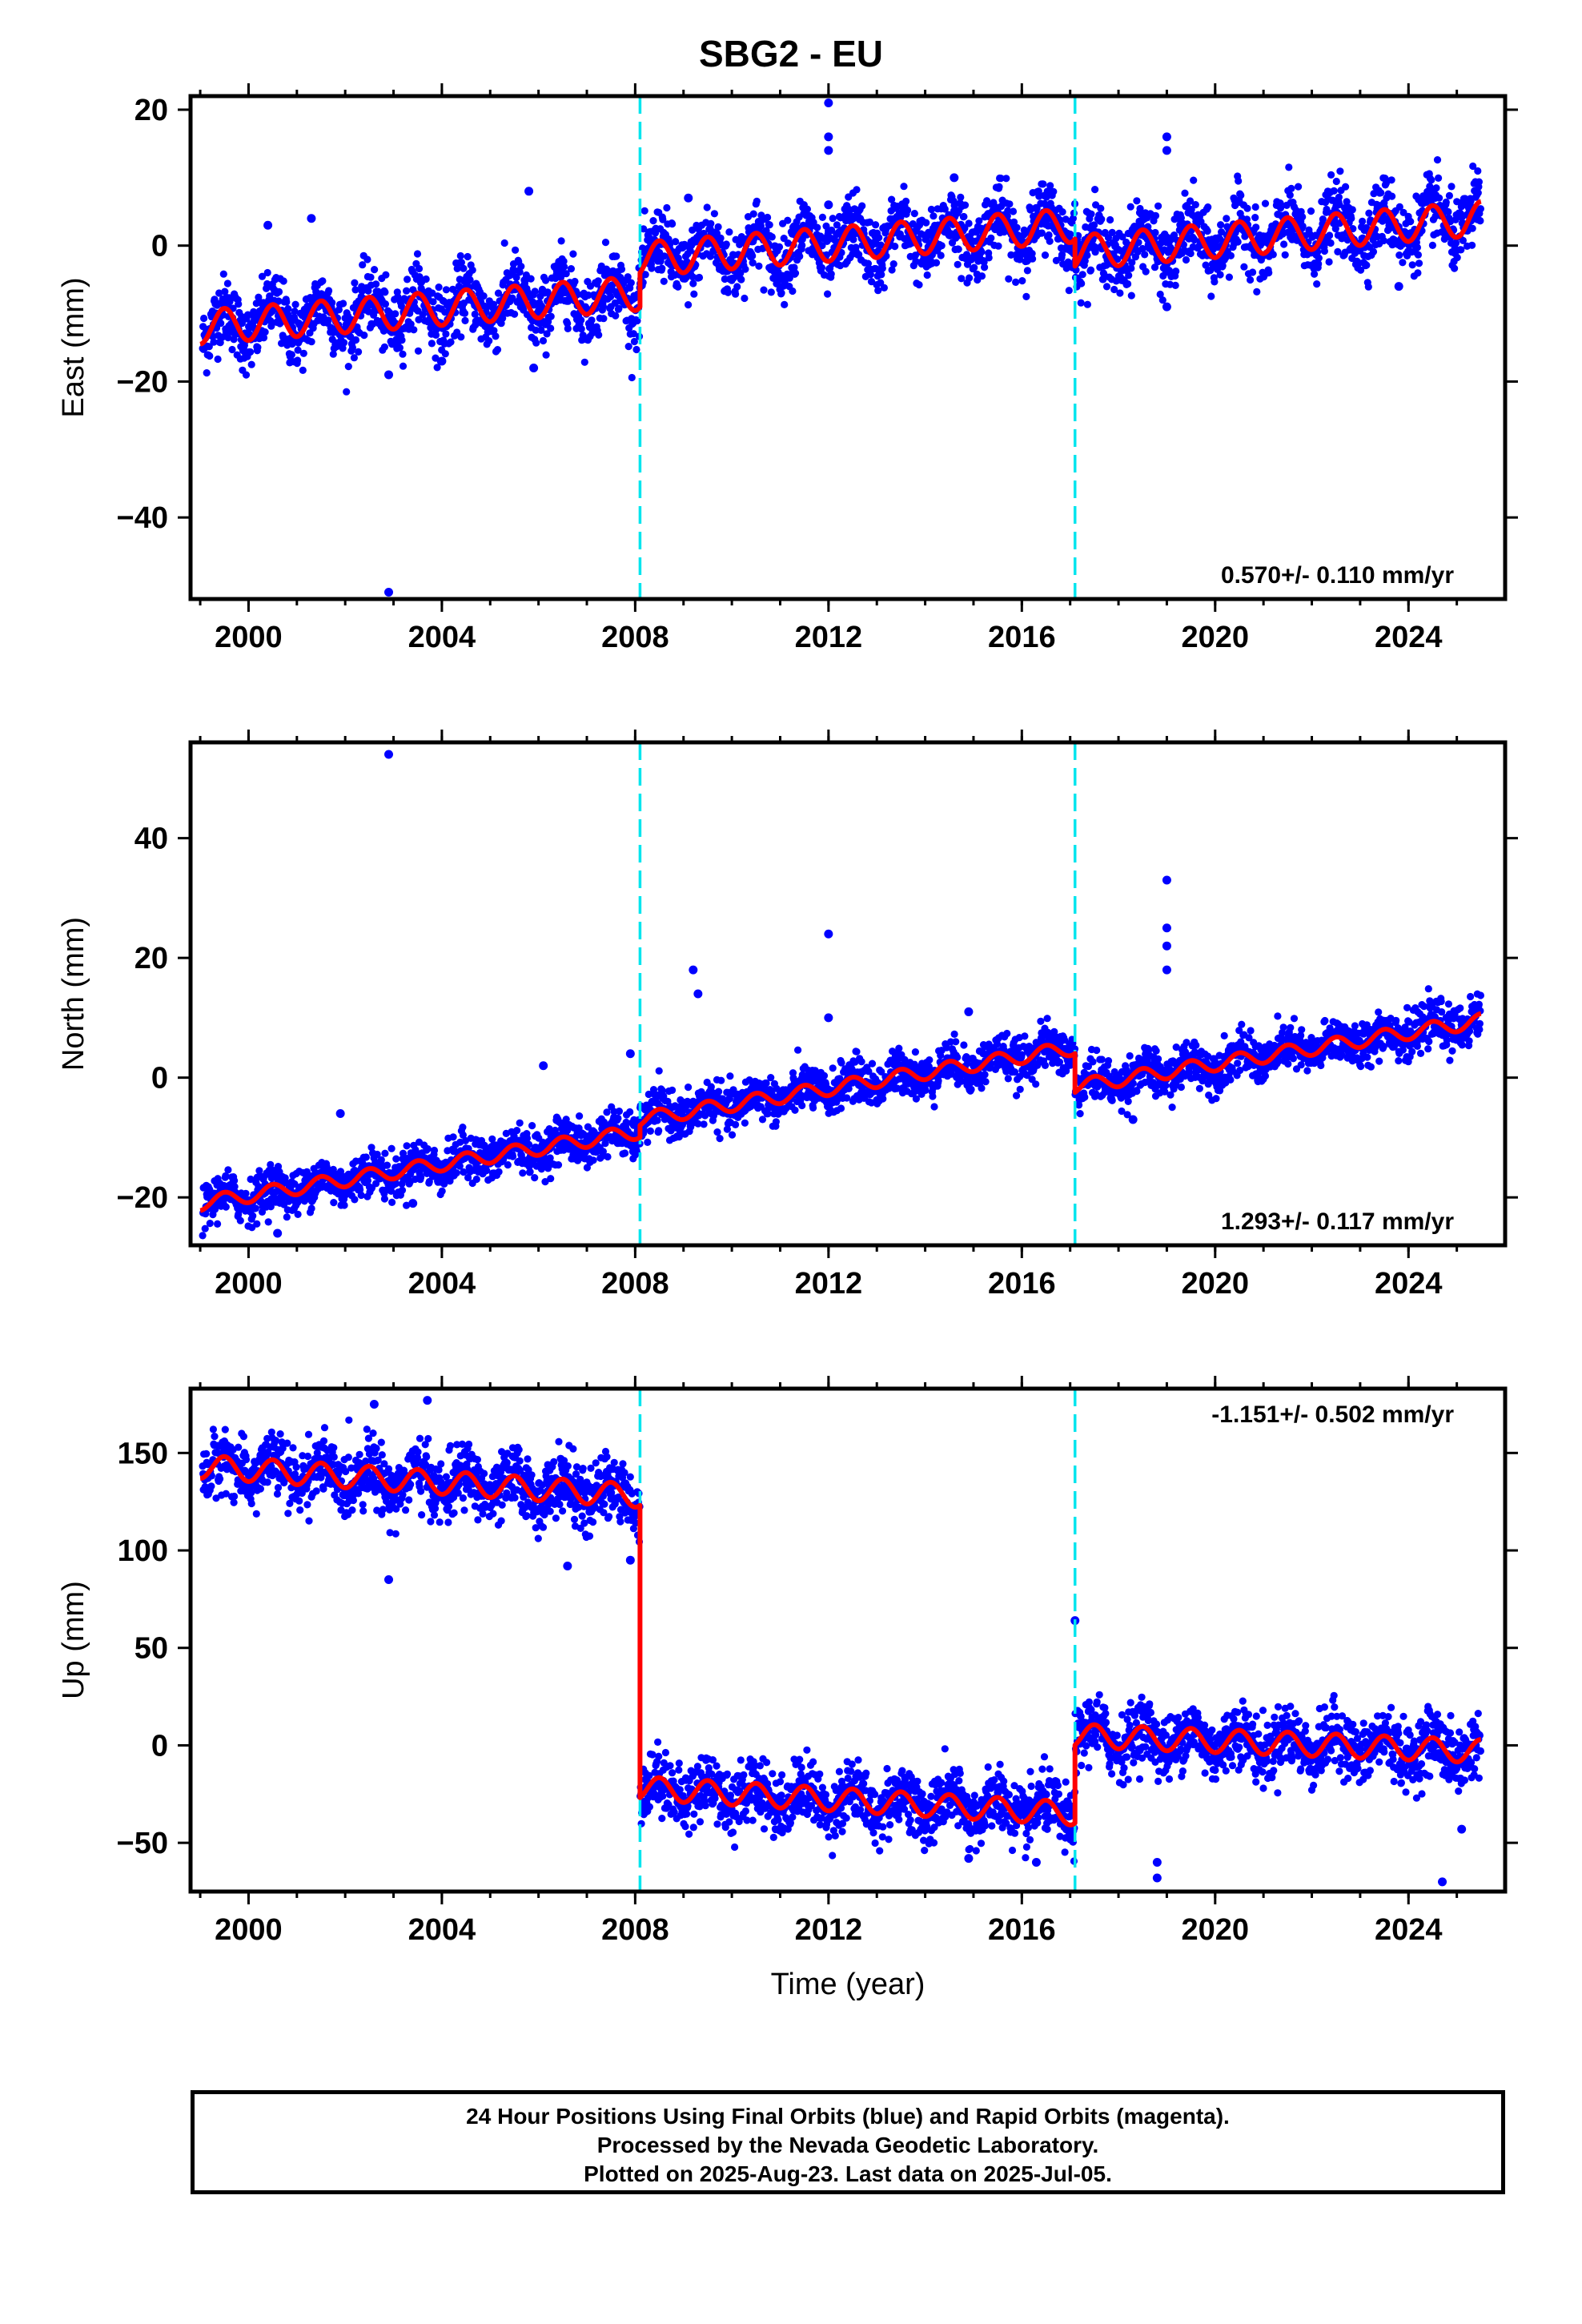 This screenshot has height=2324, width=1582. Describe the element at coordinates (74, 347) in the screenshot. I see `y-axis-label: East (mm)` at that location.